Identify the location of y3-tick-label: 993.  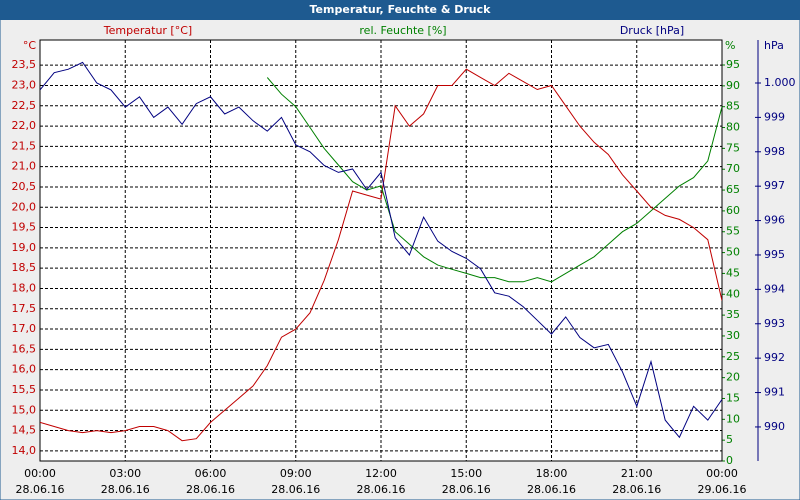
(774, 323).